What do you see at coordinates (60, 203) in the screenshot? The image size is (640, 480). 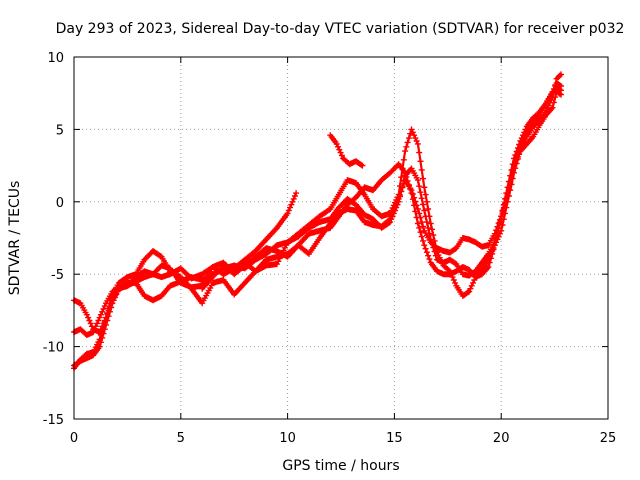 I see `y-tick-label: 0` at bounding box center [60, 203].